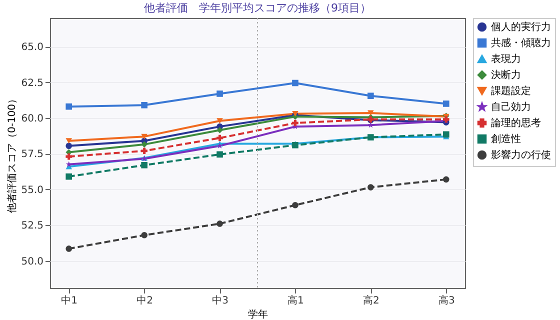 The width and height of the screenshot is (560, 320). Describe the element at coordinates (371, 300) in the screenshot. I see `x-tick-label: 高2` at that location.